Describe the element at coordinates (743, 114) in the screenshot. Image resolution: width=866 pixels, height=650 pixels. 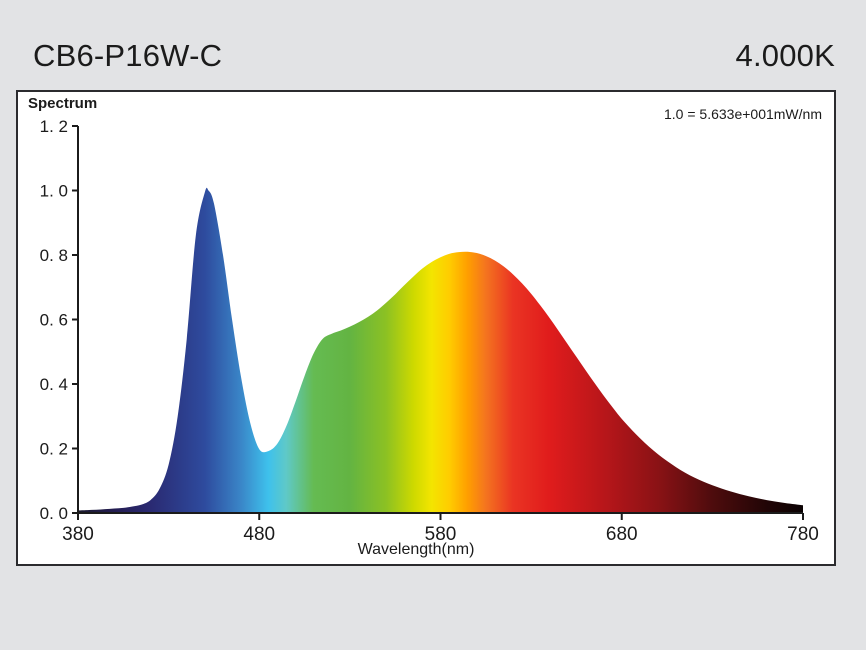
I see `scale-annotation: 1.0 = 5.633e+001mW/nm` at that location.